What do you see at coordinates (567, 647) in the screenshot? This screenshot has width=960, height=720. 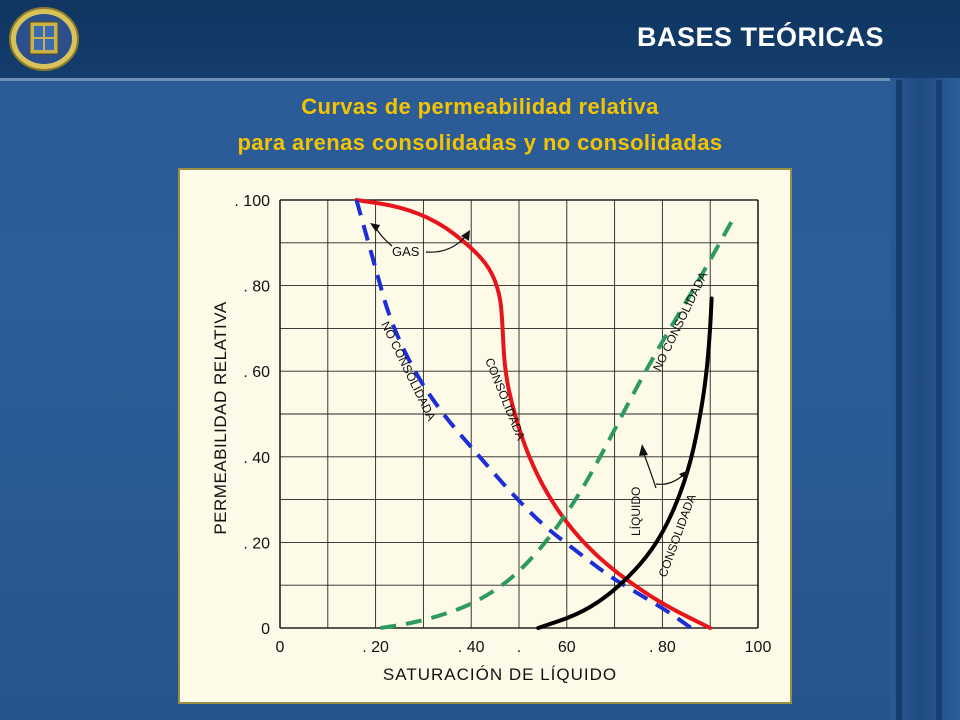 I see `x-tick-label: 60` at bounding box center [567, 647].